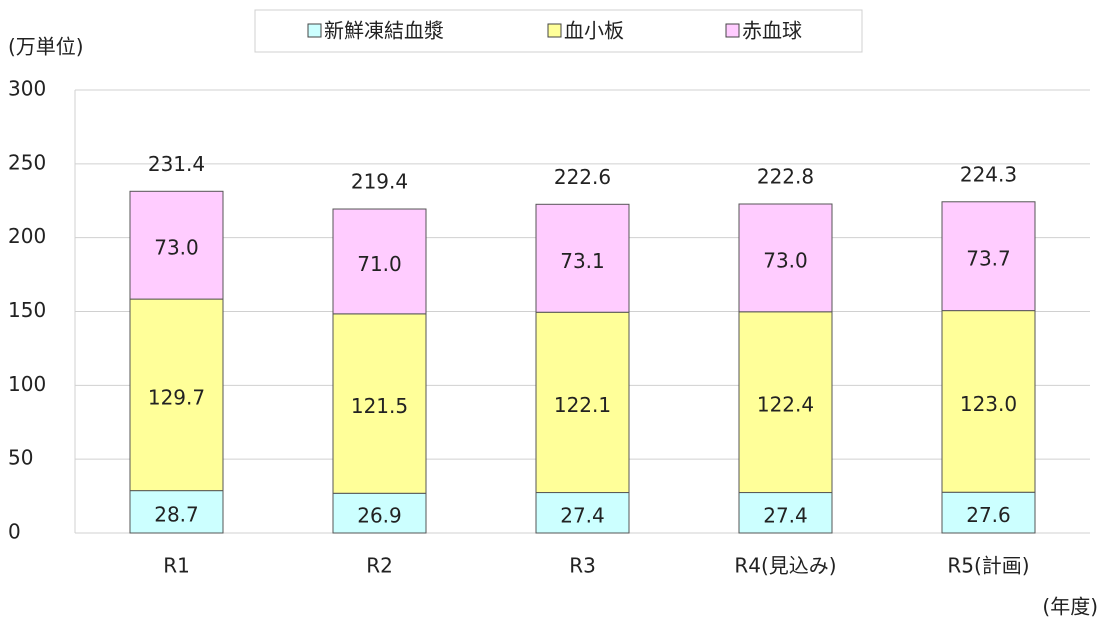 The image size is (1104, 621). Describe the element at coordinates (988, 259) in the screenshot. I see `data-label: 73.7` at that location.